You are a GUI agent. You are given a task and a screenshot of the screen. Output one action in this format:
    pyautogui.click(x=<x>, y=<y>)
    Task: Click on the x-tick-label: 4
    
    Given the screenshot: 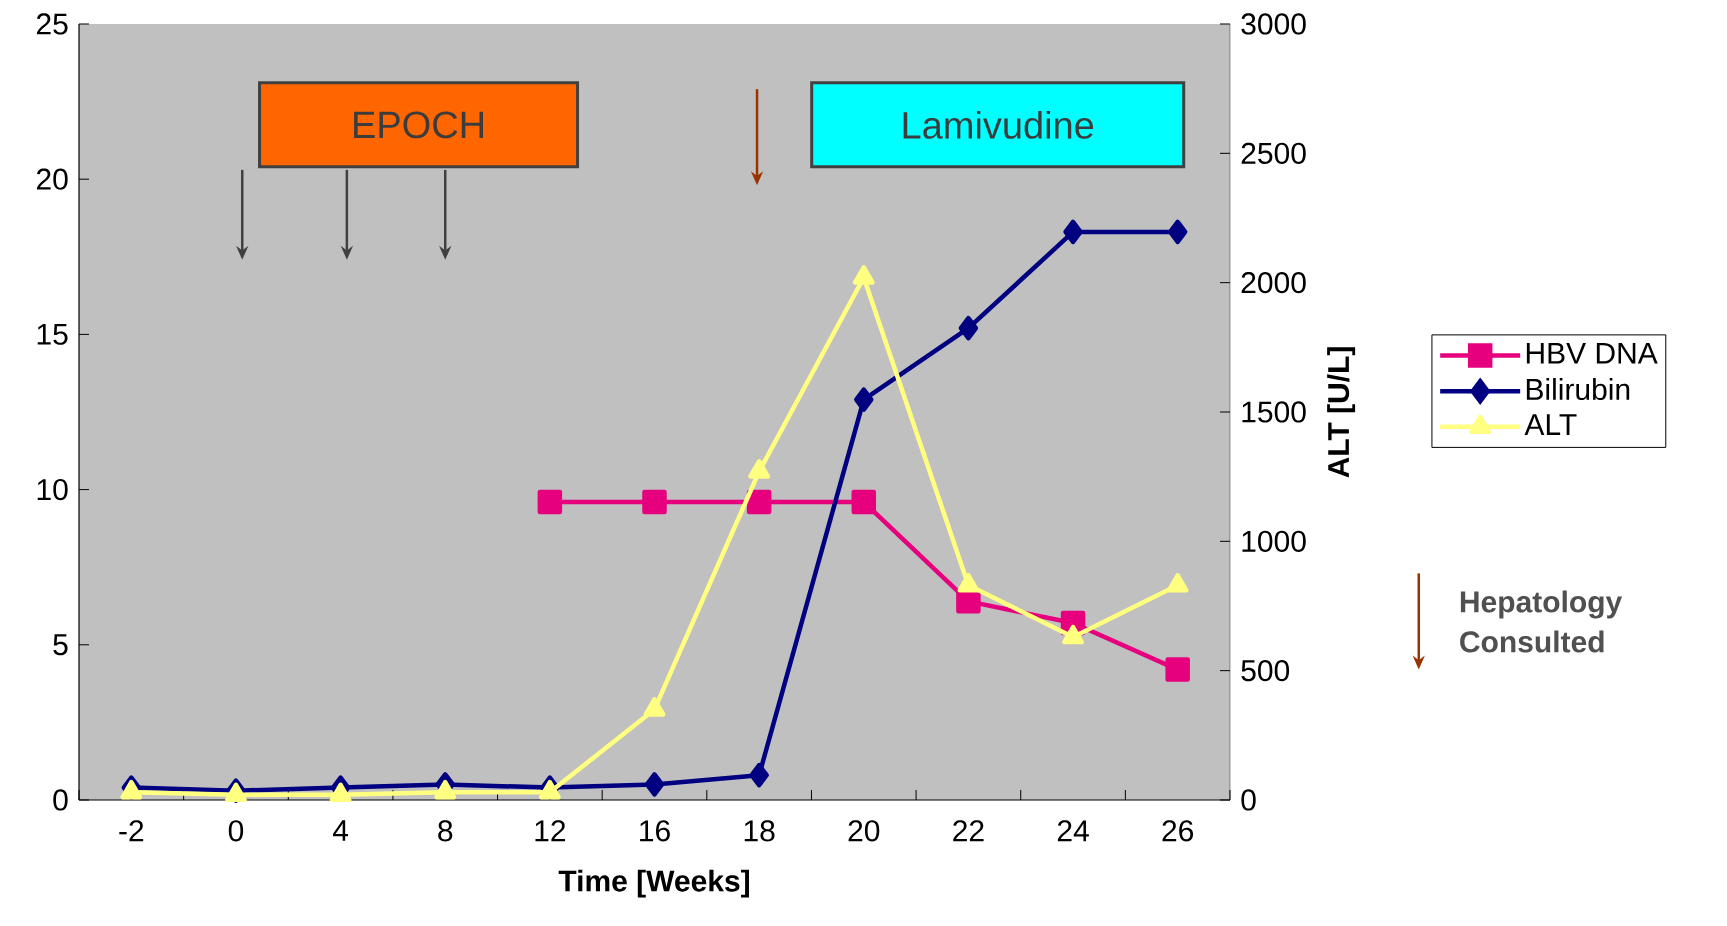 What is the action you would take?
    pyautogui.click(x=340, y=830)
    